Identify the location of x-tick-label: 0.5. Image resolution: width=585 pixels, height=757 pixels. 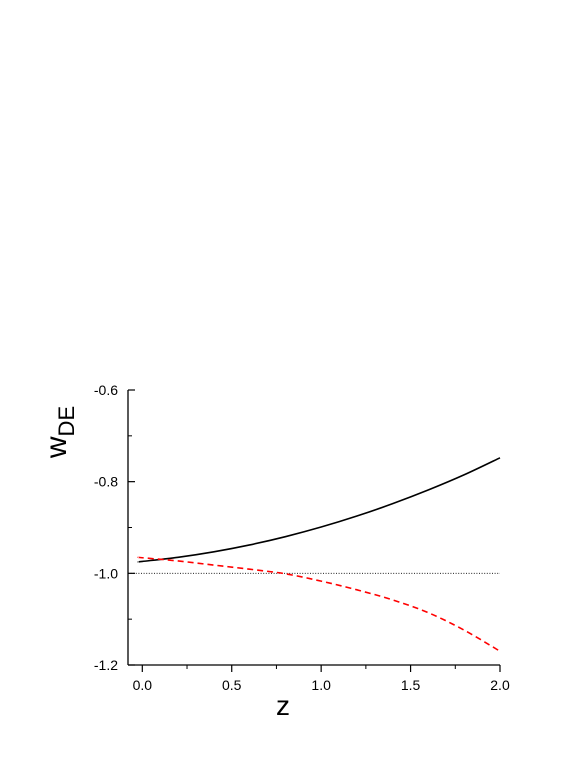
(232, 685).